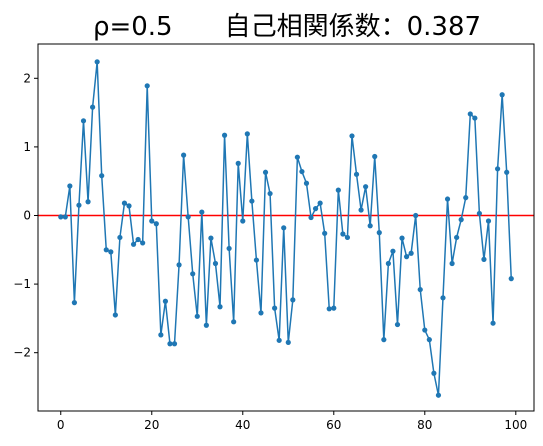  What do you see at coordinates (22, 284) in the screenshot?
I see `y-tick-label: −1` at bounding box center [22, 284].